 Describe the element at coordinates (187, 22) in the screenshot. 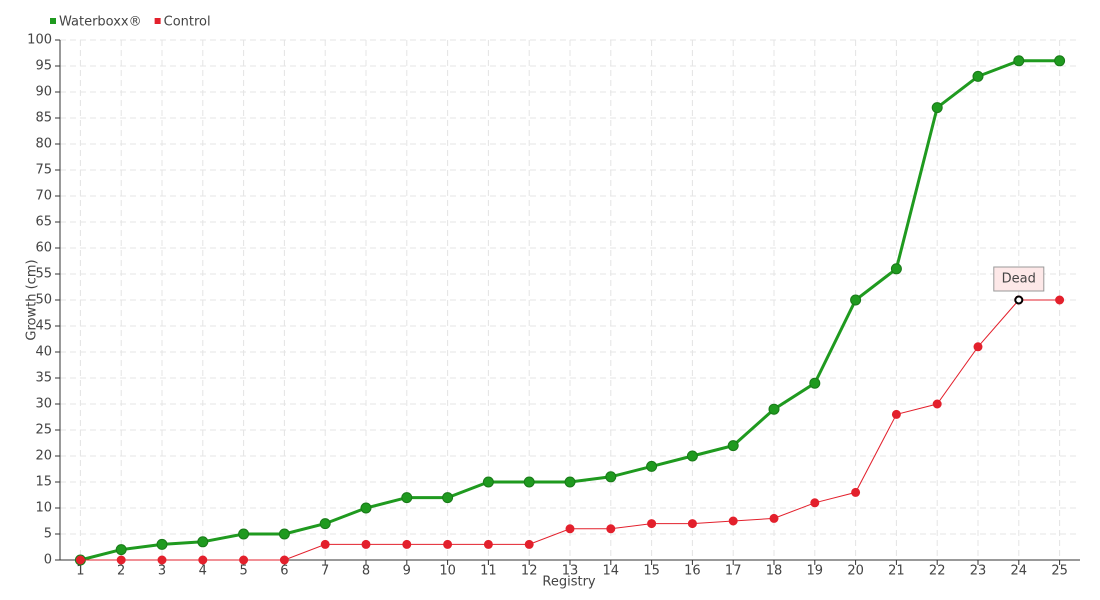

I see `legend-label: Control` at that location.